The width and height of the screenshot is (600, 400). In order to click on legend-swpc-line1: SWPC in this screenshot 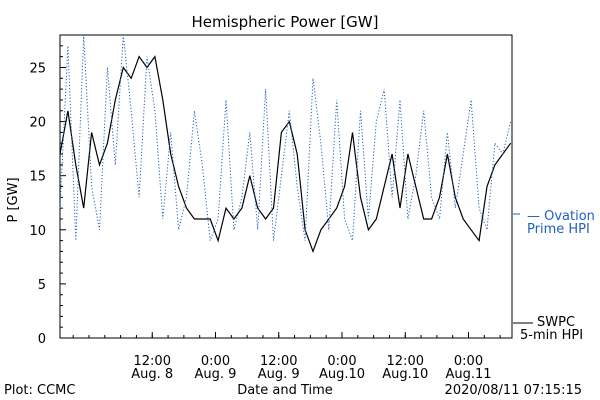, I will do `click(556, 322)`.